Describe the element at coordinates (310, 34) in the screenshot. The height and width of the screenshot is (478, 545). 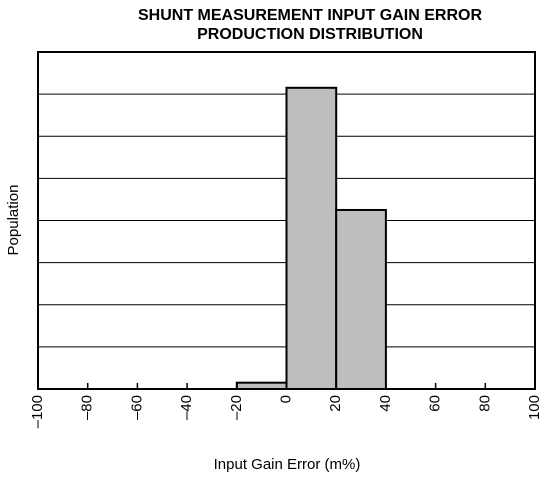
I see `chart-title: PRODUCTION DISTRIBUTION` at that location.